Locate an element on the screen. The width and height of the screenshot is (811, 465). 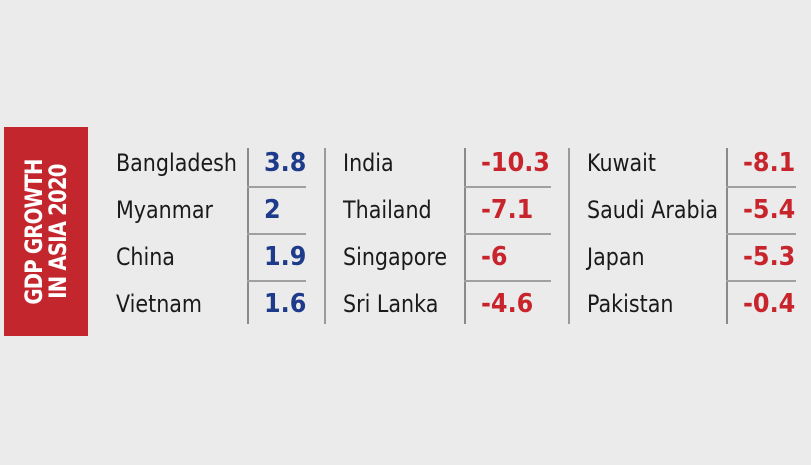
table-title: GDP GROWTH IN ASIA 2020 is located at coordinates (46, 231).